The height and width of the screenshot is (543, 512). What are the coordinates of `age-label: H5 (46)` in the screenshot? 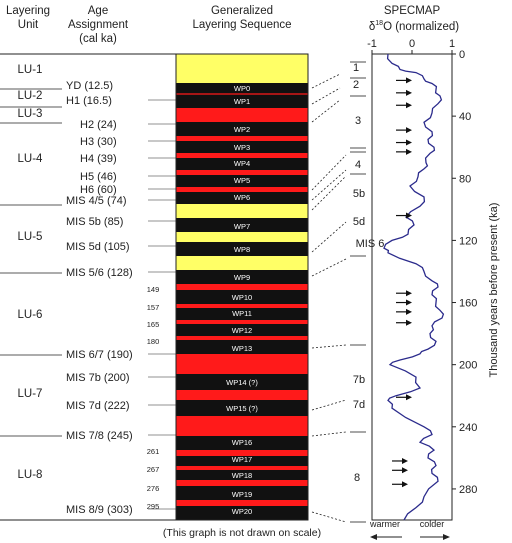 It's located at (98, 177).